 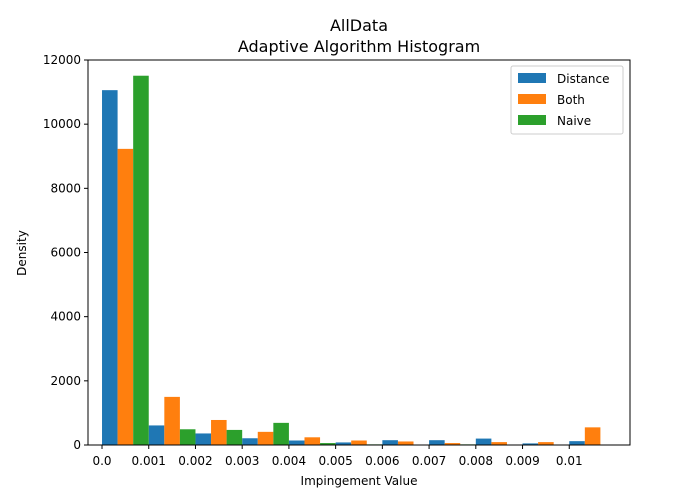 I want to click on y-axis-label: Density, so click(x=22, y=253).